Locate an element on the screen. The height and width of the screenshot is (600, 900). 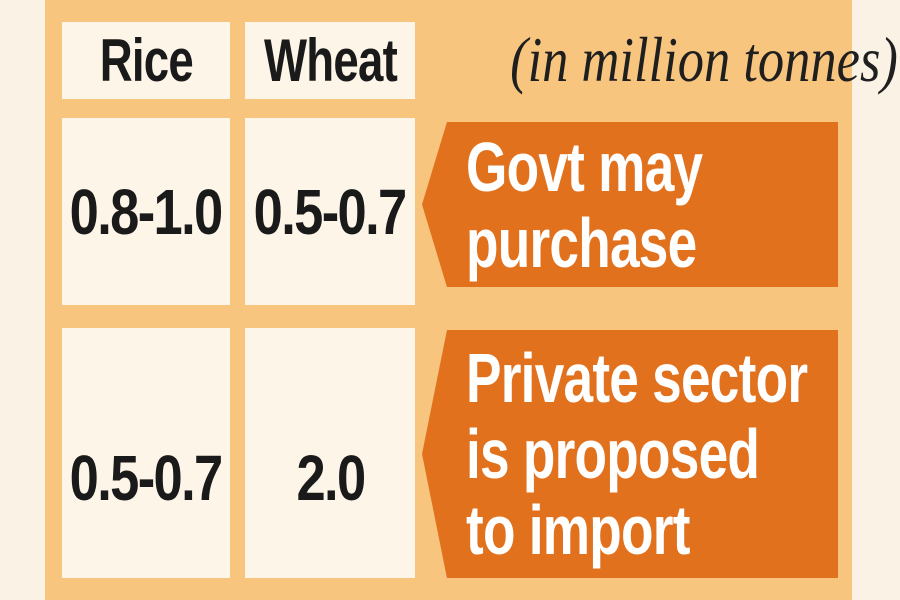
cell-govt-wheat: 0.5-0.7 is located at coordinates (330, 211).